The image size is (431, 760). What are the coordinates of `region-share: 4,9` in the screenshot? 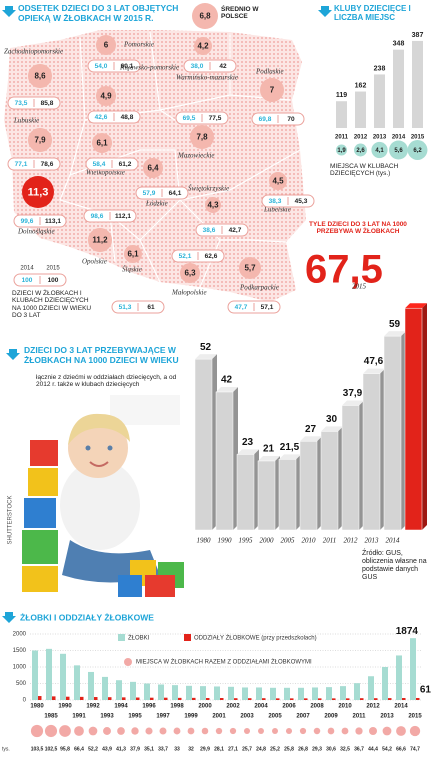 It's located at (106, 96).